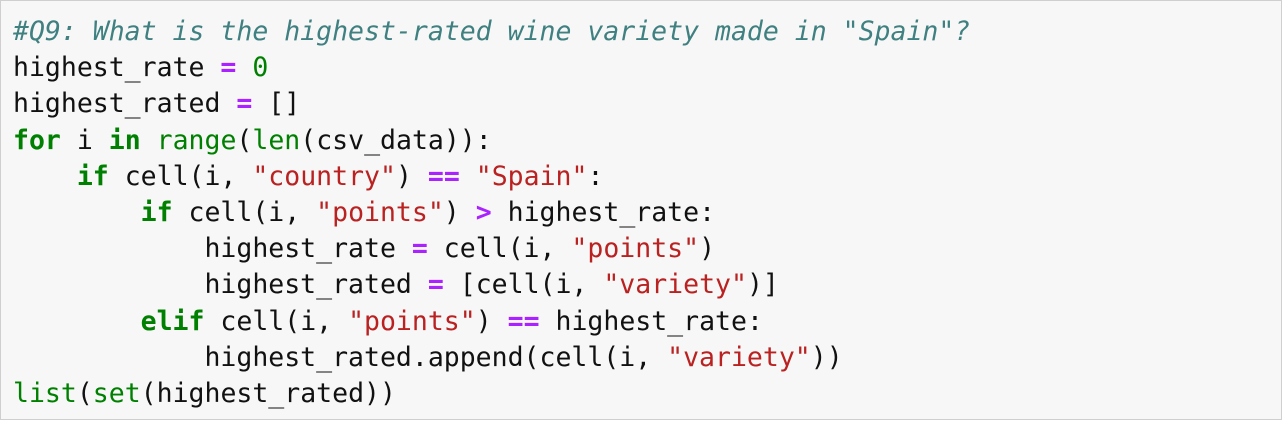 The width and height of the screenshot is (1284, 422). I want to click on code-line: for i in range(len(csv_data)):, so click(491, 141).